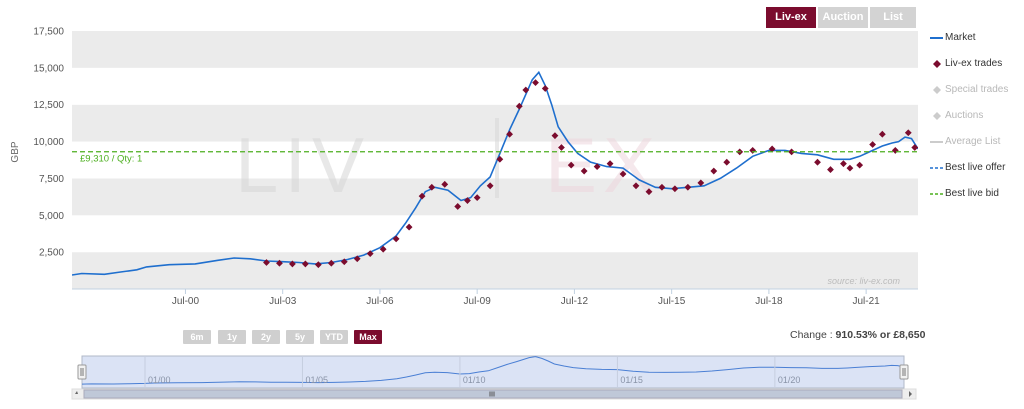 This screenshot has height=409, width=1024. What do you see at coordinates (82, 372) in the screenshot?
I see `navigator-handle-left` at bounding box center [82, 372].